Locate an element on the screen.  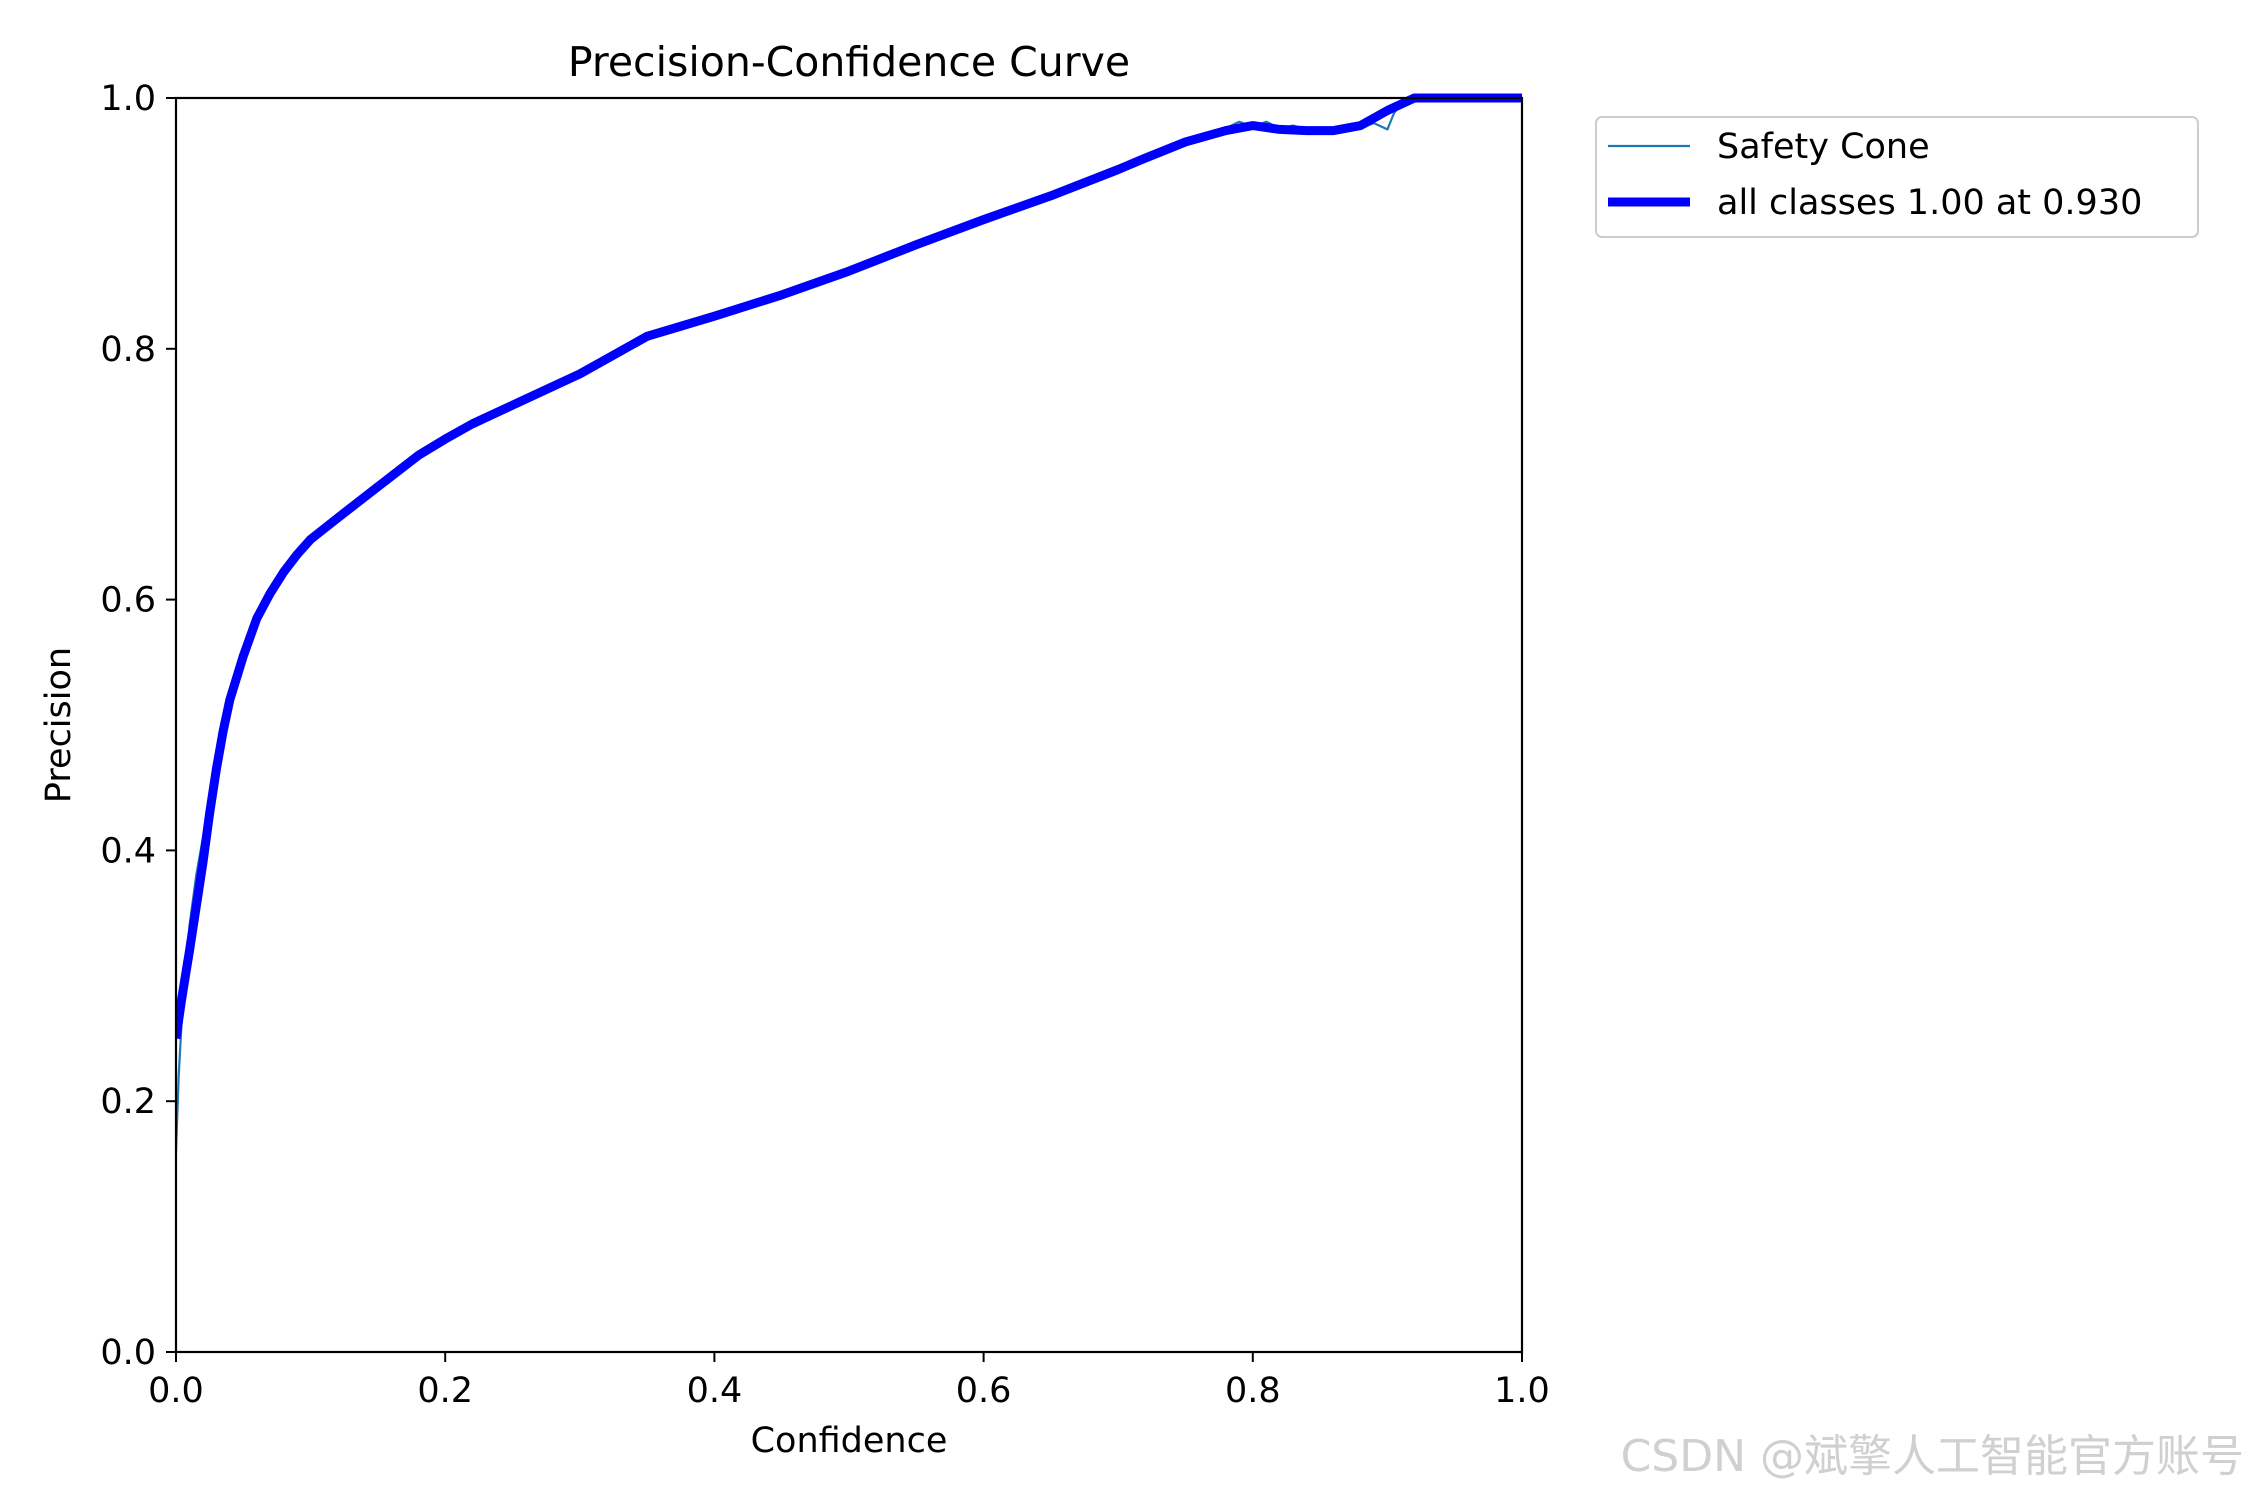
y-axis-label: Precision is located at coordinates (59, 725).